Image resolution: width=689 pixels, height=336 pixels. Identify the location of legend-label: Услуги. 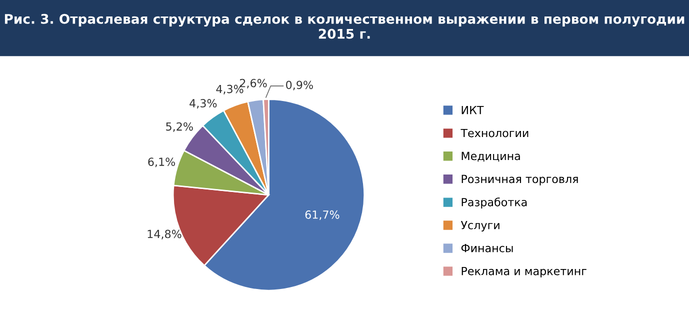
(480, 226).